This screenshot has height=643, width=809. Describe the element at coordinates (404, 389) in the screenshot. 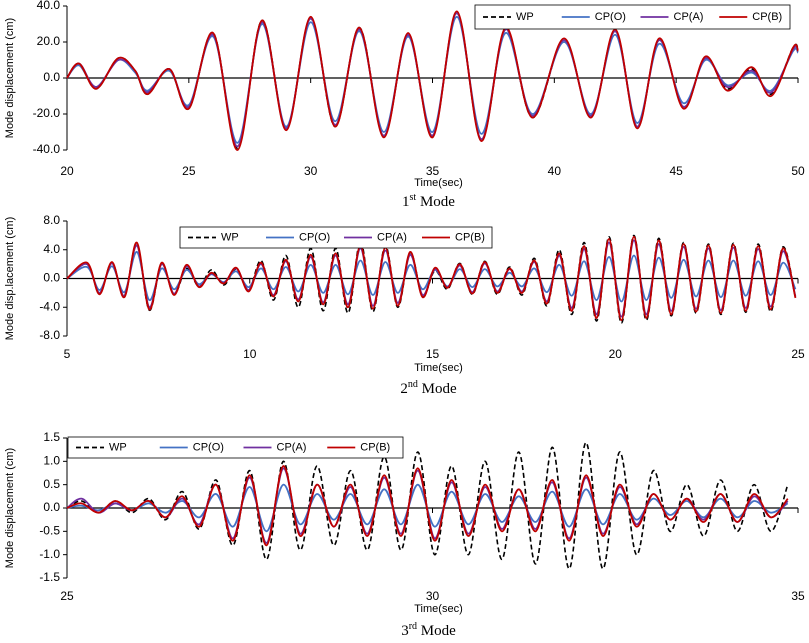

I see `caption-number: 2` at that location.